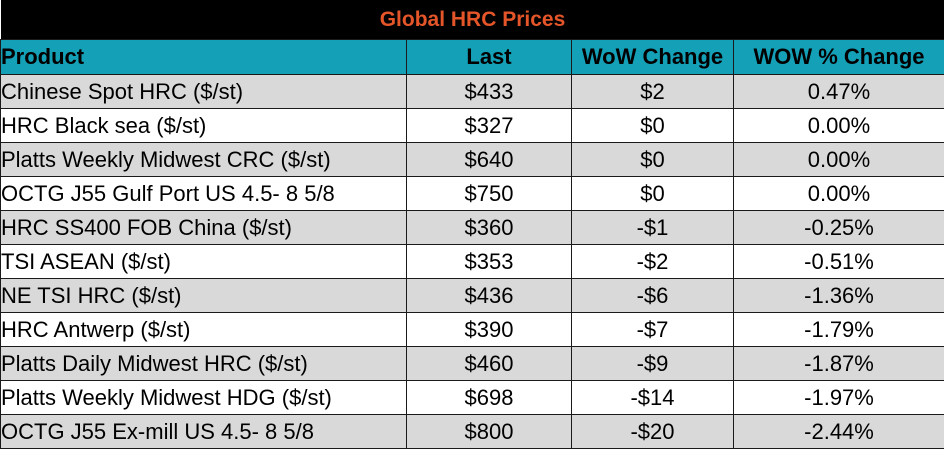 The width and height of the screenshot is (944, 458). What do you see at coordinates (838, 261) in the screenshot?
I see `wow-pct-change-cell: -0.51%` at bounding box center [838, 261].